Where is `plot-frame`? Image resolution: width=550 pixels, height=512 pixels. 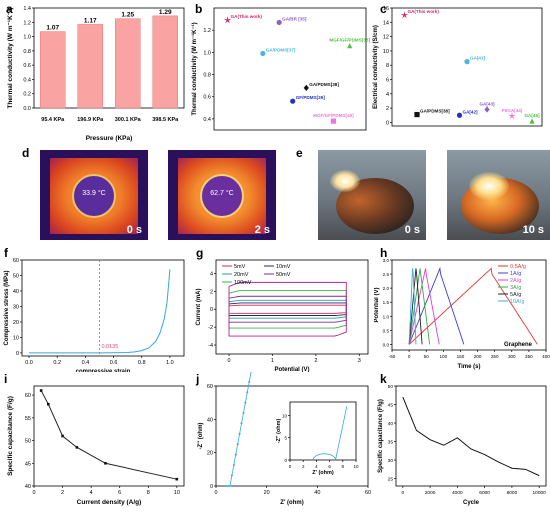
plot-frame is located at coordinates (103, 308).